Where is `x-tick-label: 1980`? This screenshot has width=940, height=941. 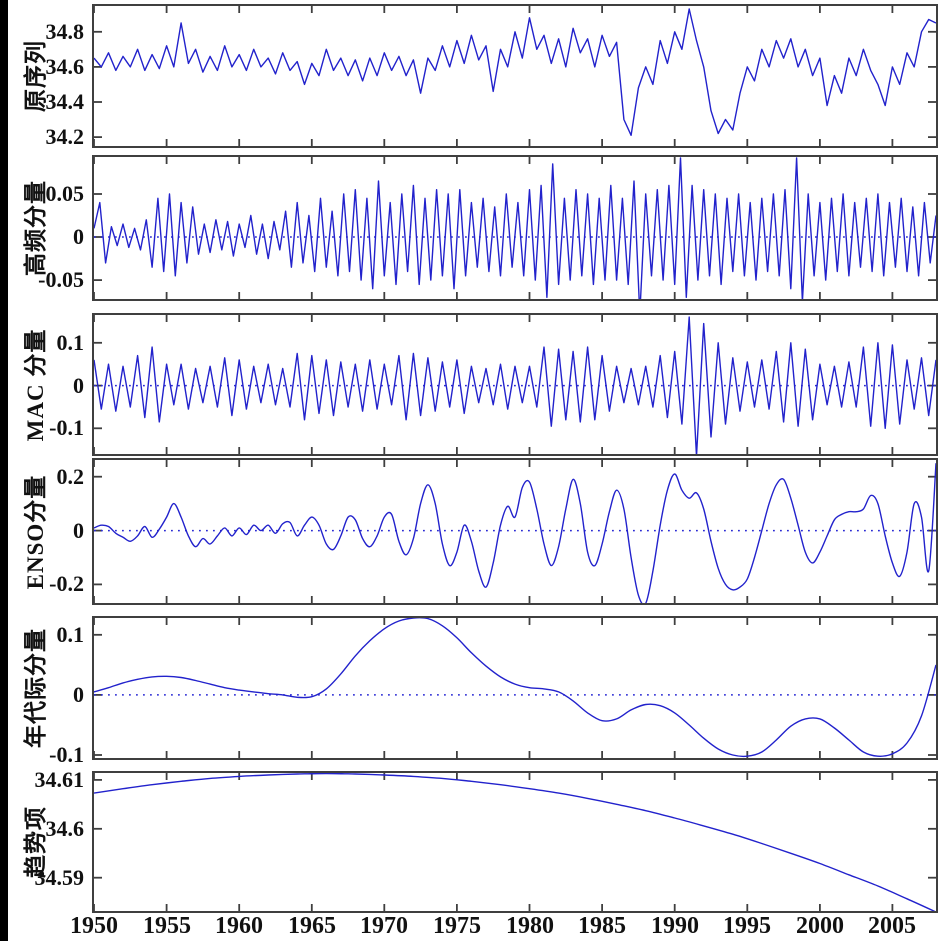
x-tick-label: 1980 is located at coordinates (530, 926).